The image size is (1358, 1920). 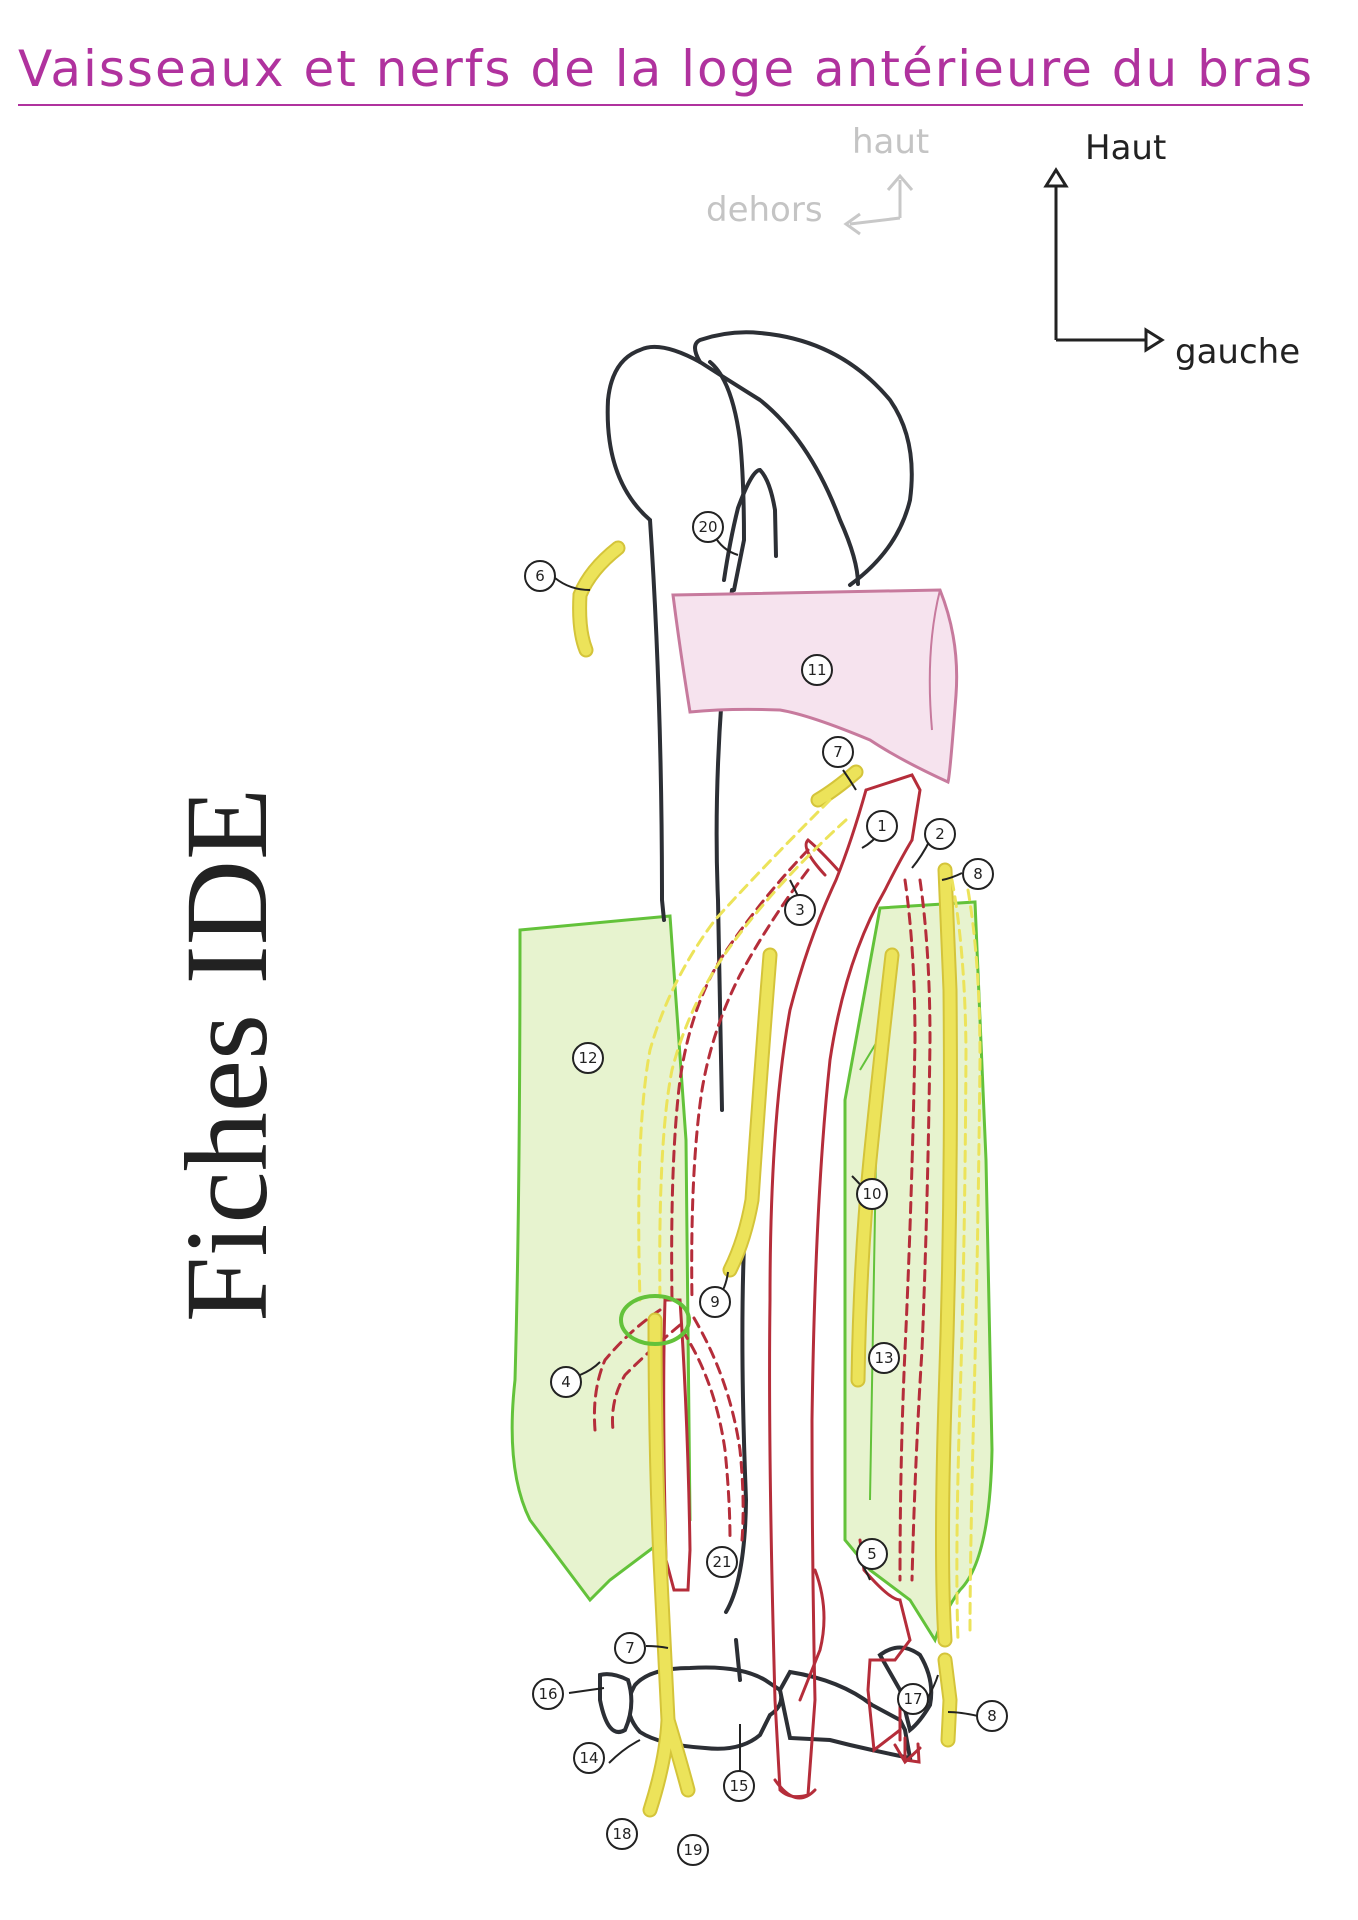 I want to click on label-number: 17, so click(x=912, y=1699).